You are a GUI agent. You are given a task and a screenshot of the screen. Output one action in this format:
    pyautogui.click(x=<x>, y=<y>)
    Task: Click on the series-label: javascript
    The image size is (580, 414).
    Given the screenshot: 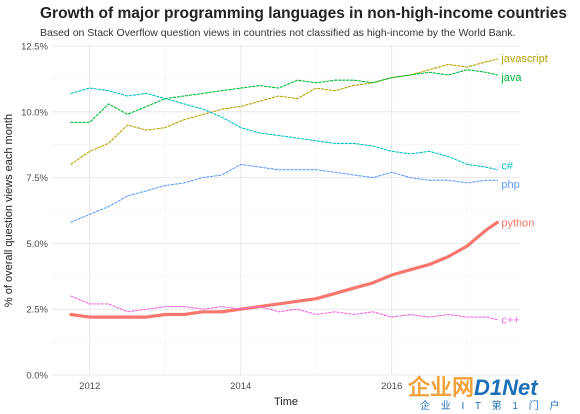 What is the action you would take?
    pyautogui.click(x=523, y=59)
    